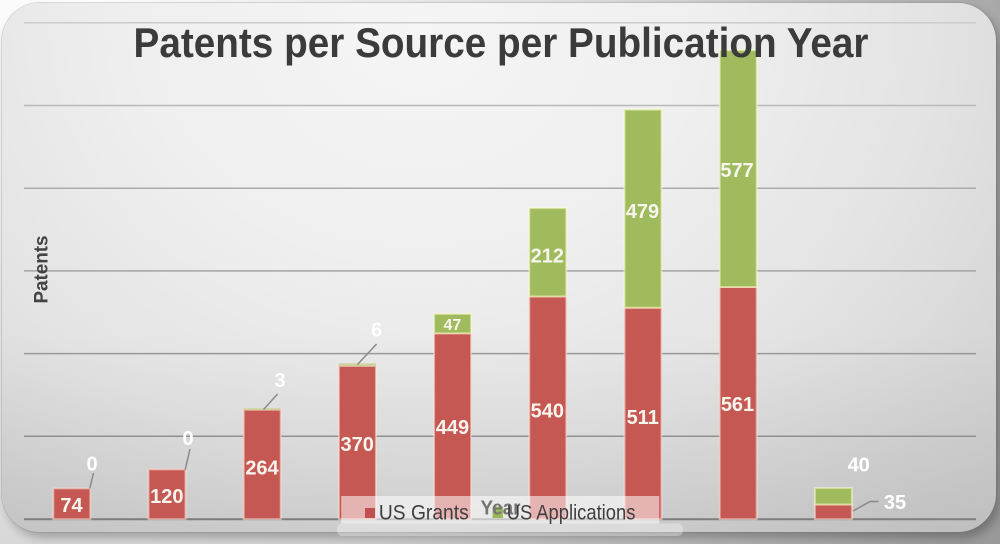 This screenshot has height=544, width=1000. I want to click on svg-text: 47, so click(453, 325).